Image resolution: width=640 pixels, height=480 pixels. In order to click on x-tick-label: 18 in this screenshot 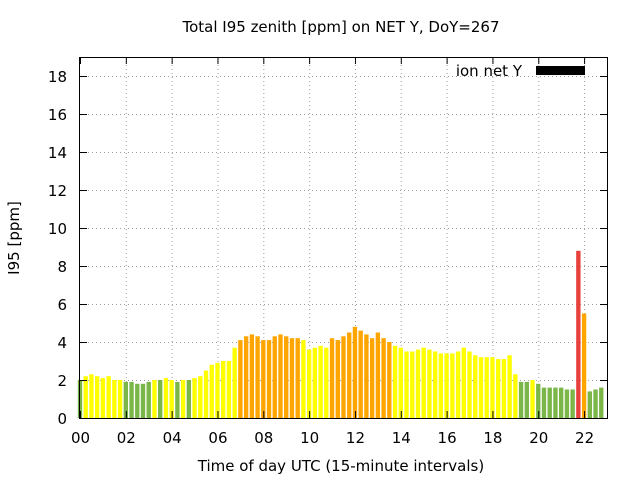, I will do `click(492, 438)`.